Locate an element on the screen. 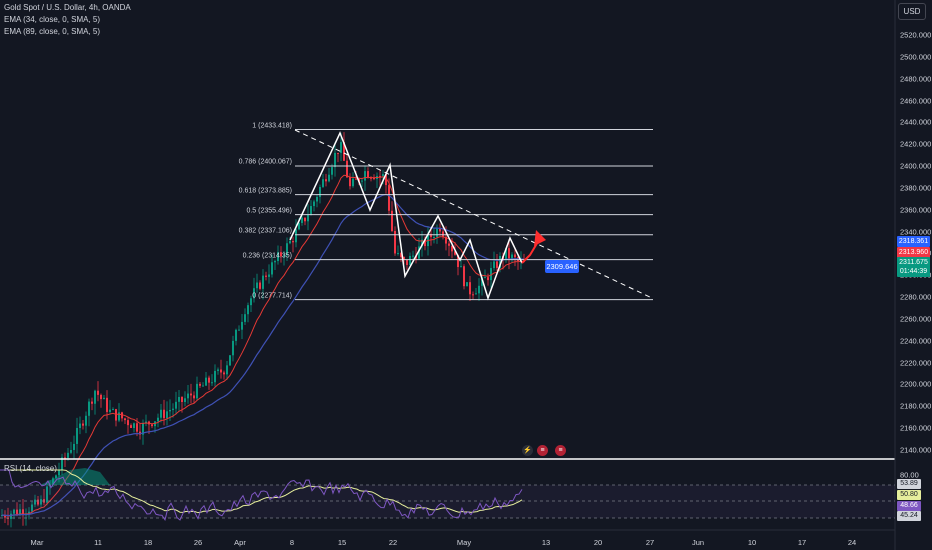  rsi-band is located at coordinates (447, 501).